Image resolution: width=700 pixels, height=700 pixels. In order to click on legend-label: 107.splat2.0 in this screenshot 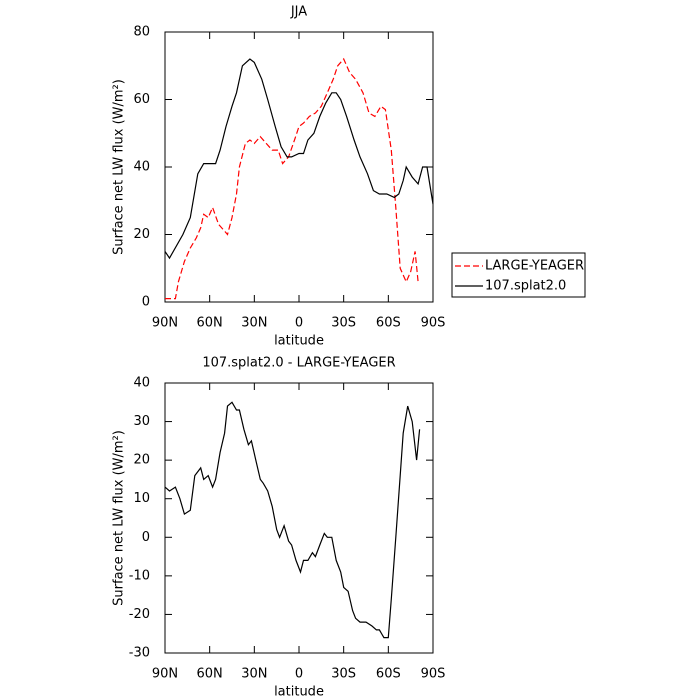, I will do `click(525, 286)`.